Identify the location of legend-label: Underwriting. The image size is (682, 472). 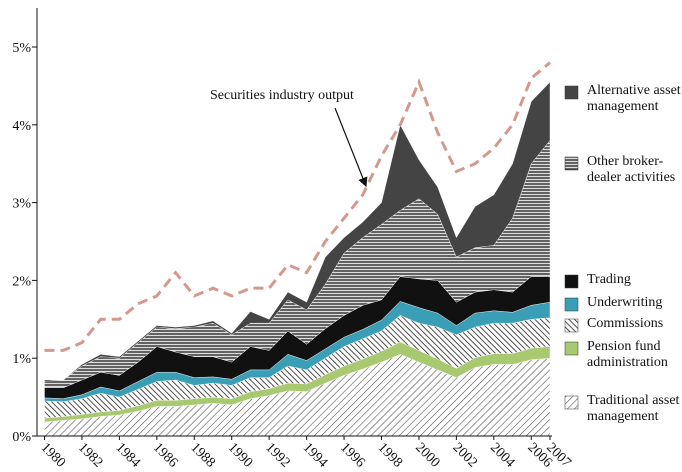
(625, 302).